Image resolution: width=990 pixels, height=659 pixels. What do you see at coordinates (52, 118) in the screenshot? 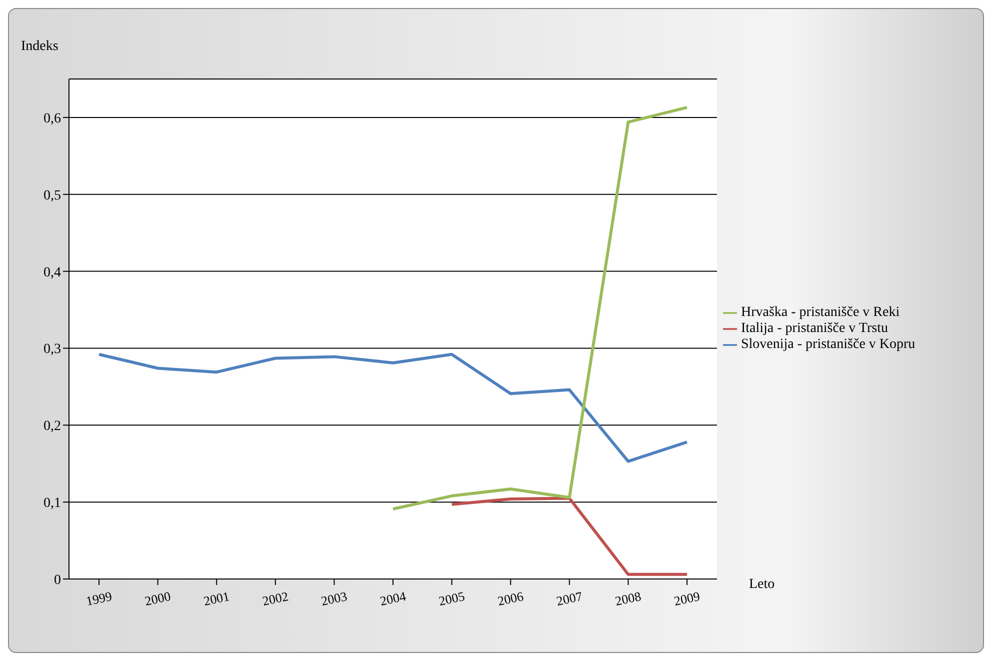
I see `y-tick-label: 0,6` at bounding box center [52, 118].